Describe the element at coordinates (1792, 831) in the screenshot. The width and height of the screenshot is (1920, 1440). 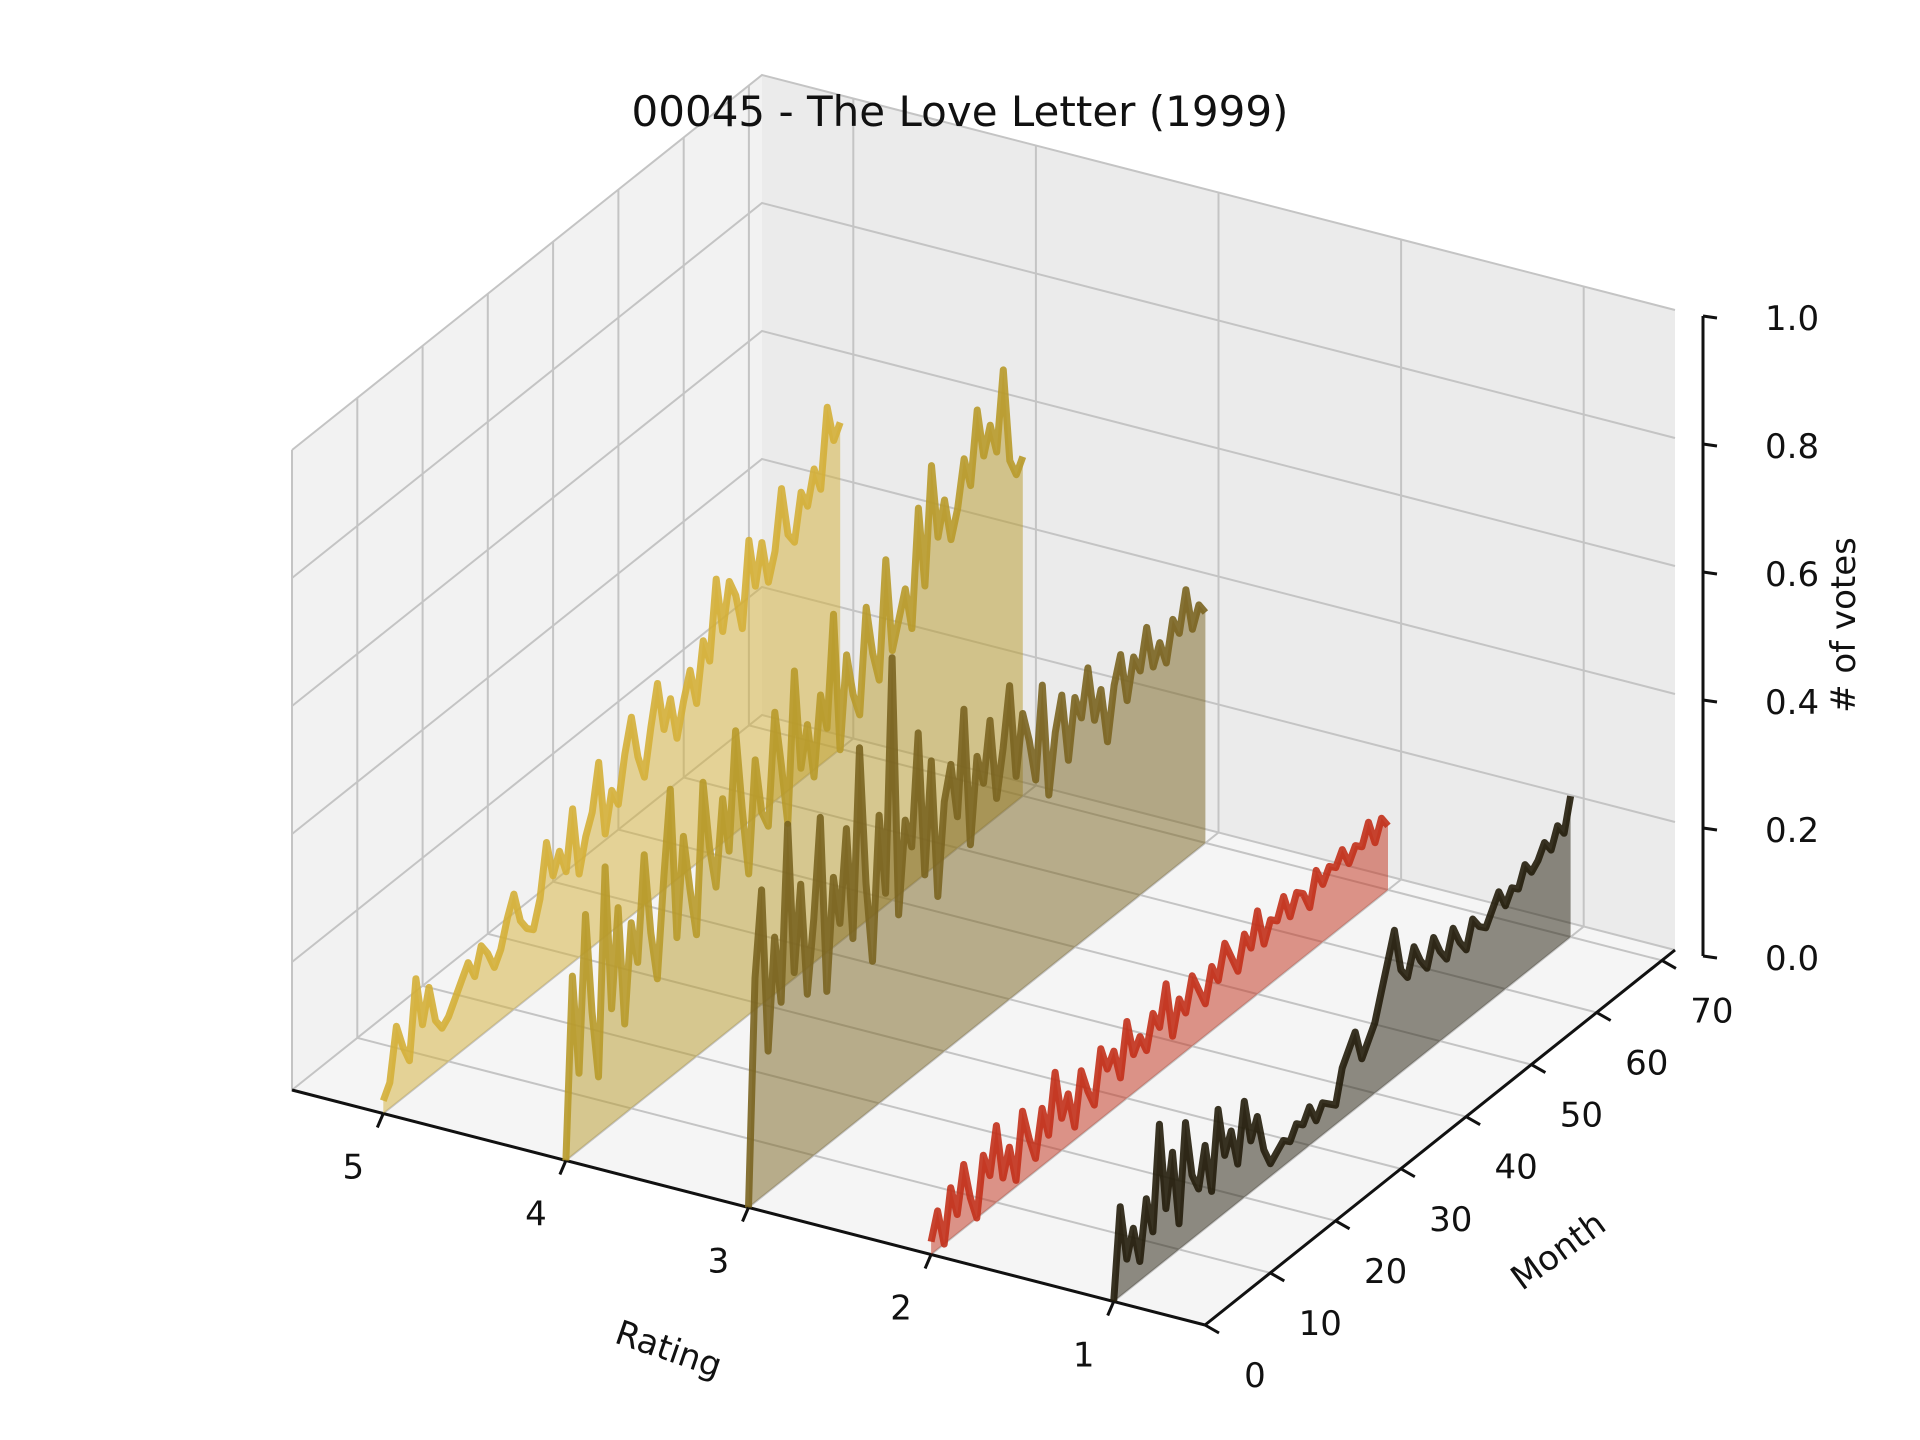
I see `votes-tick-label: 0.2` at that location.